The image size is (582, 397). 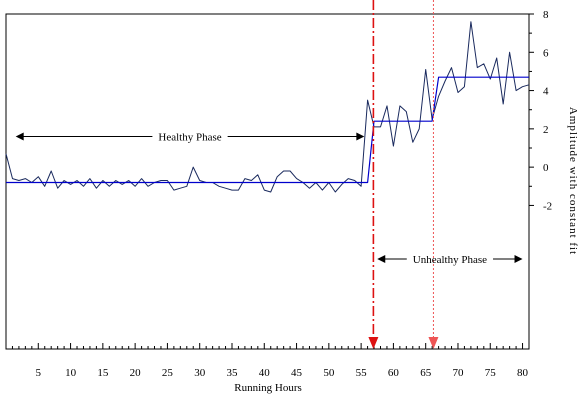 I want to click on x-tick-label: 40, so click(x=265, y=373).